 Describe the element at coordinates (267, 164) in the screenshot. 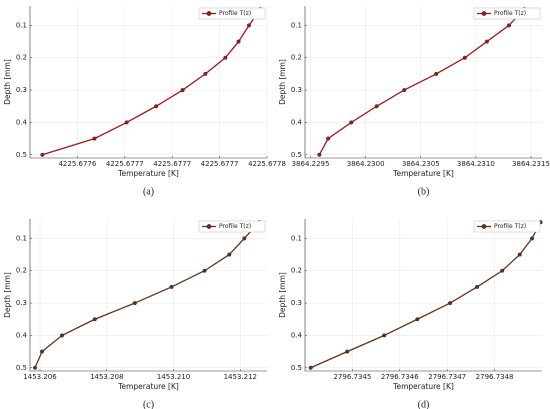

I see `x-tick-label: 4225.6778` at that location.